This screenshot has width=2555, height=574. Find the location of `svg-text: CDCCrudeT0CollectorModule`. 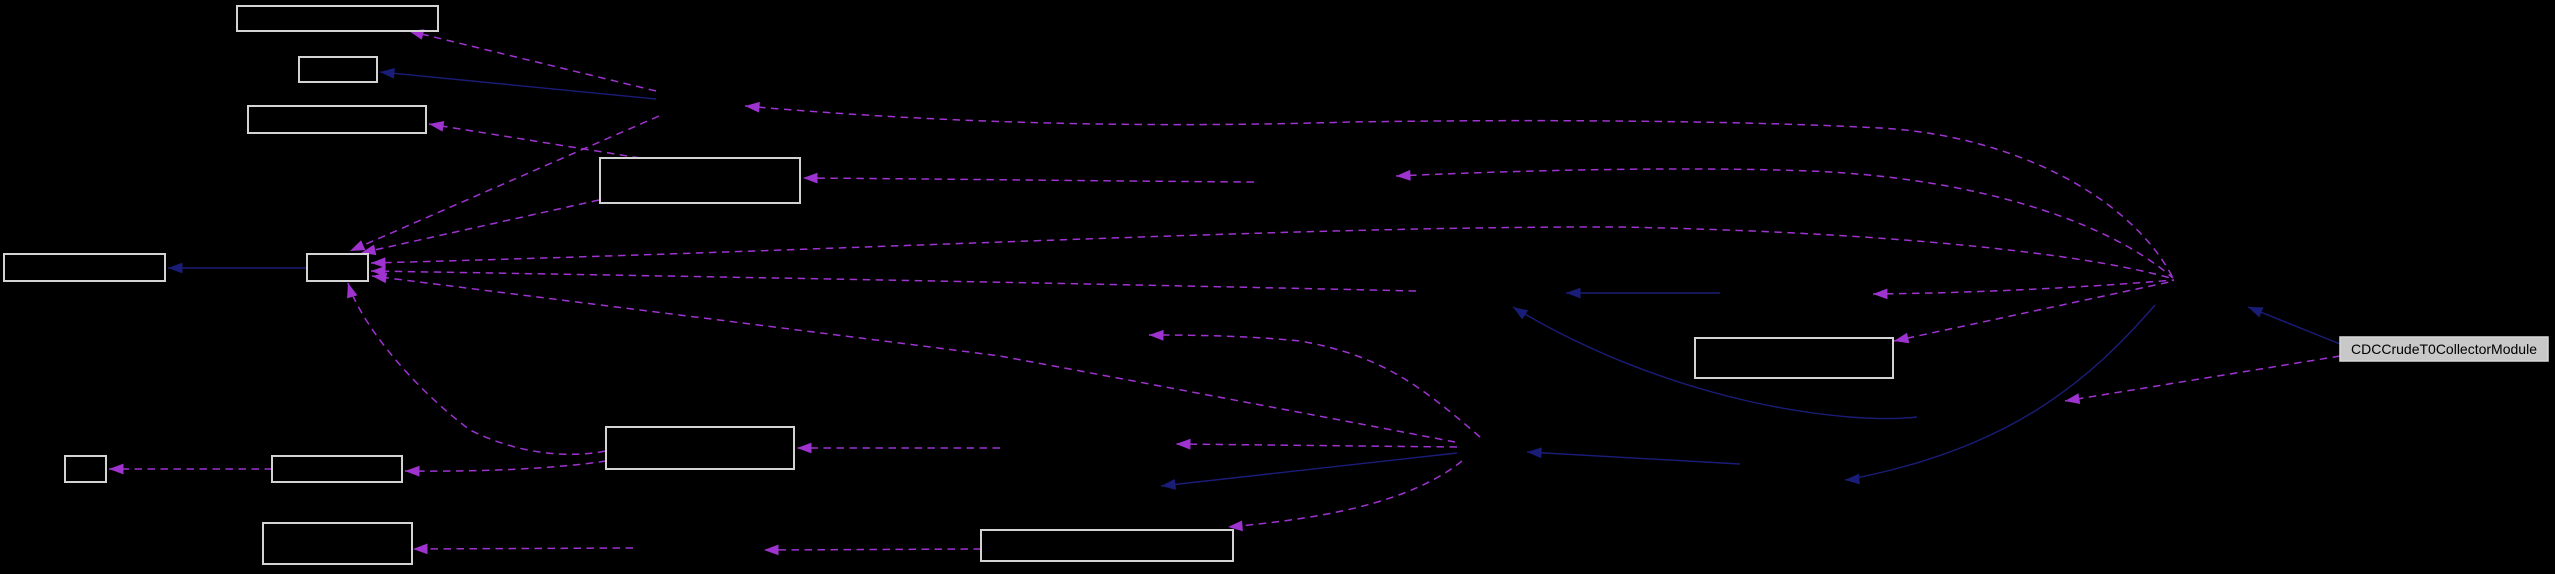

svg-text: CDCCrudeT0CollectorModule is located at coordinates (2444, 349).